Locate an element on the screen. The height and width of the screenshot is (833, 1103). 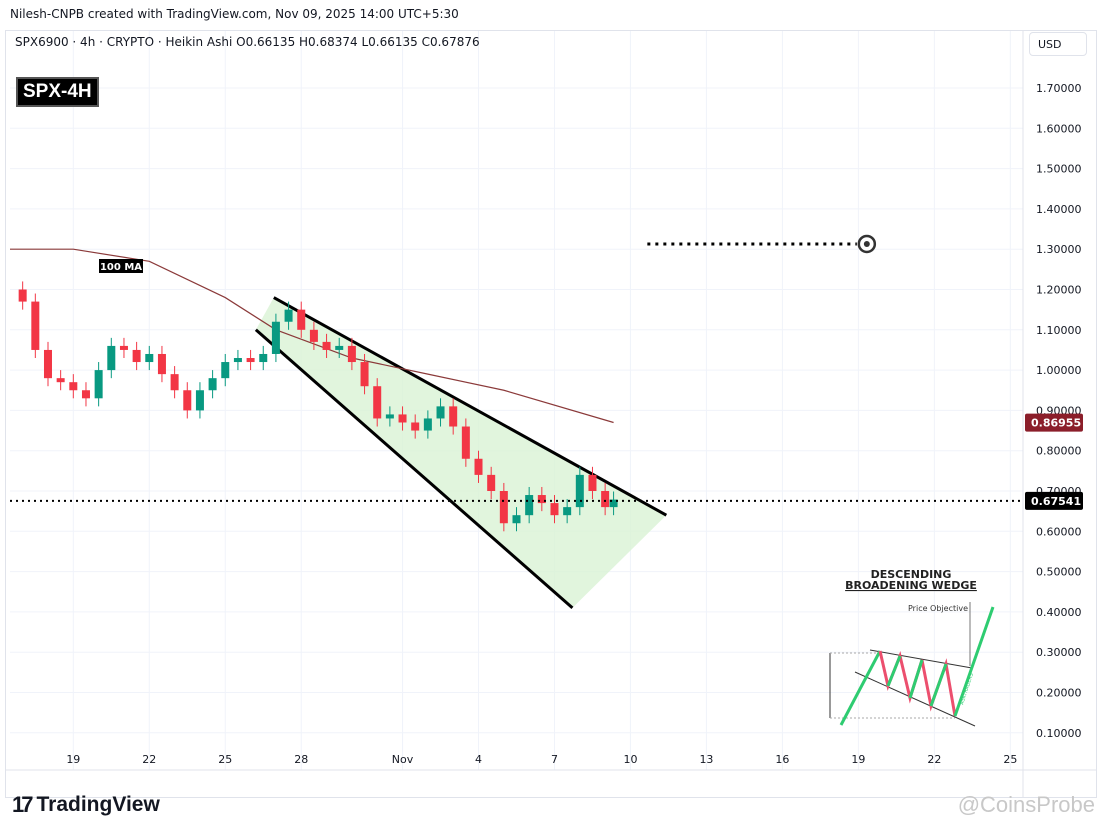
price-tick-label: 1.10000 is located at coordinates (1059, 330).